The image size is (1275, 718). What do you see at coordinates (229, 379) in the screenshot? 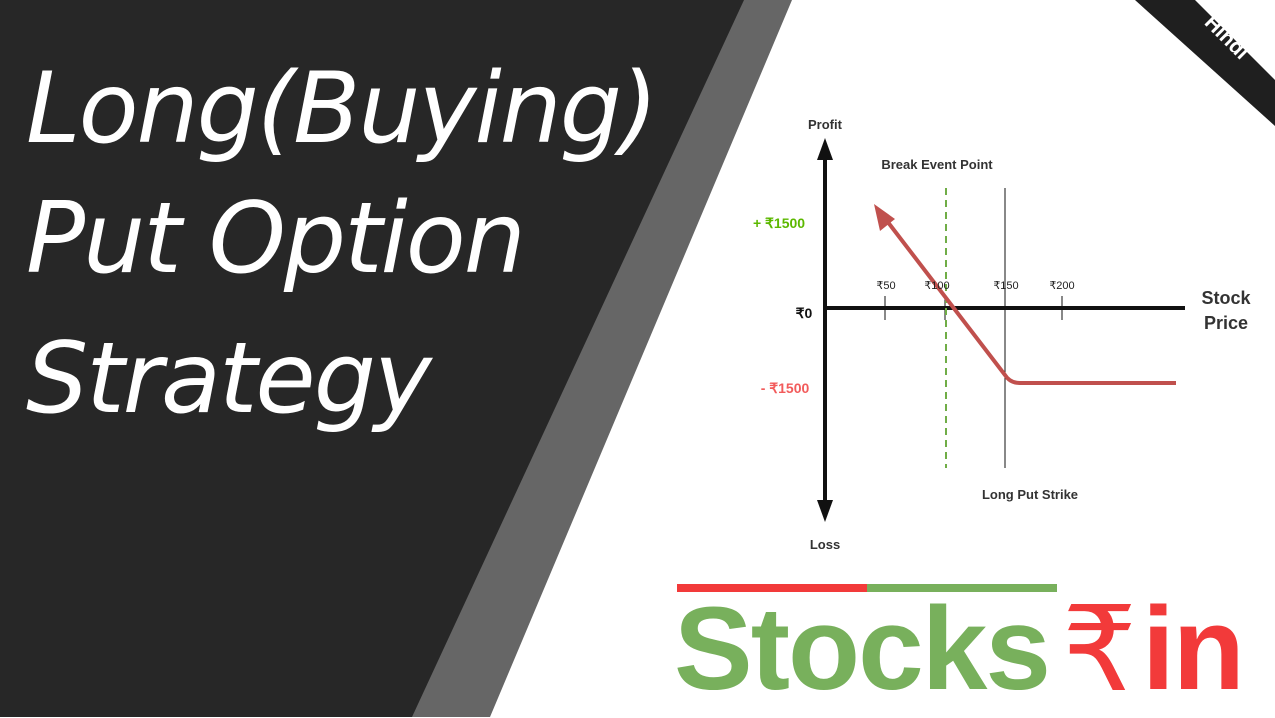
I see `title-line-3: Strategy` at bounding box center [229, 379].